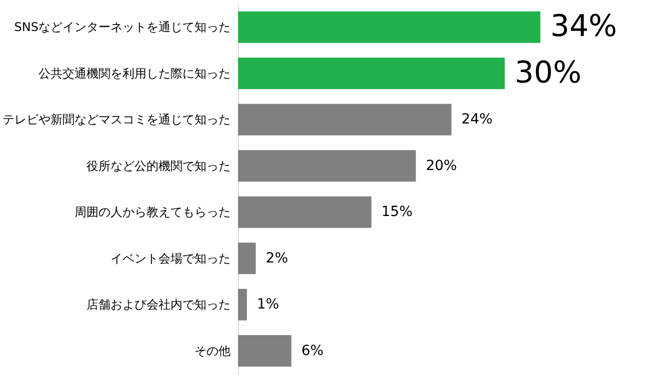  What do you see at coordinates (584, 26) in the screenshot?
I see `data-label: 34%` at bounding box center [584, 26].